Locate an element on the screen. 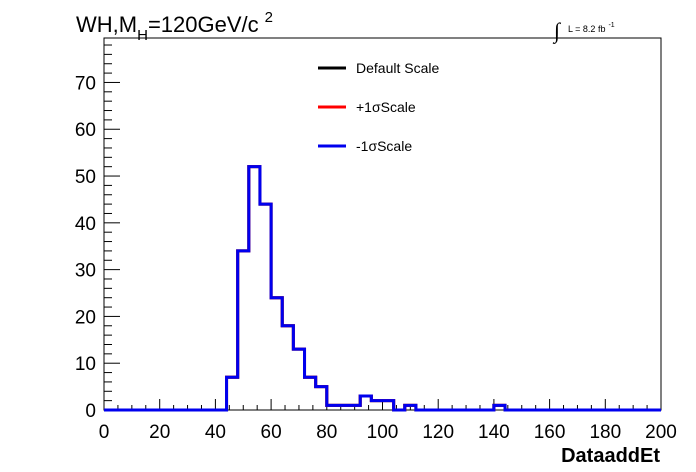 The height and width of the screenshot is (472, 696). x-tick-label: 140 is located at coordinates (494, 432).